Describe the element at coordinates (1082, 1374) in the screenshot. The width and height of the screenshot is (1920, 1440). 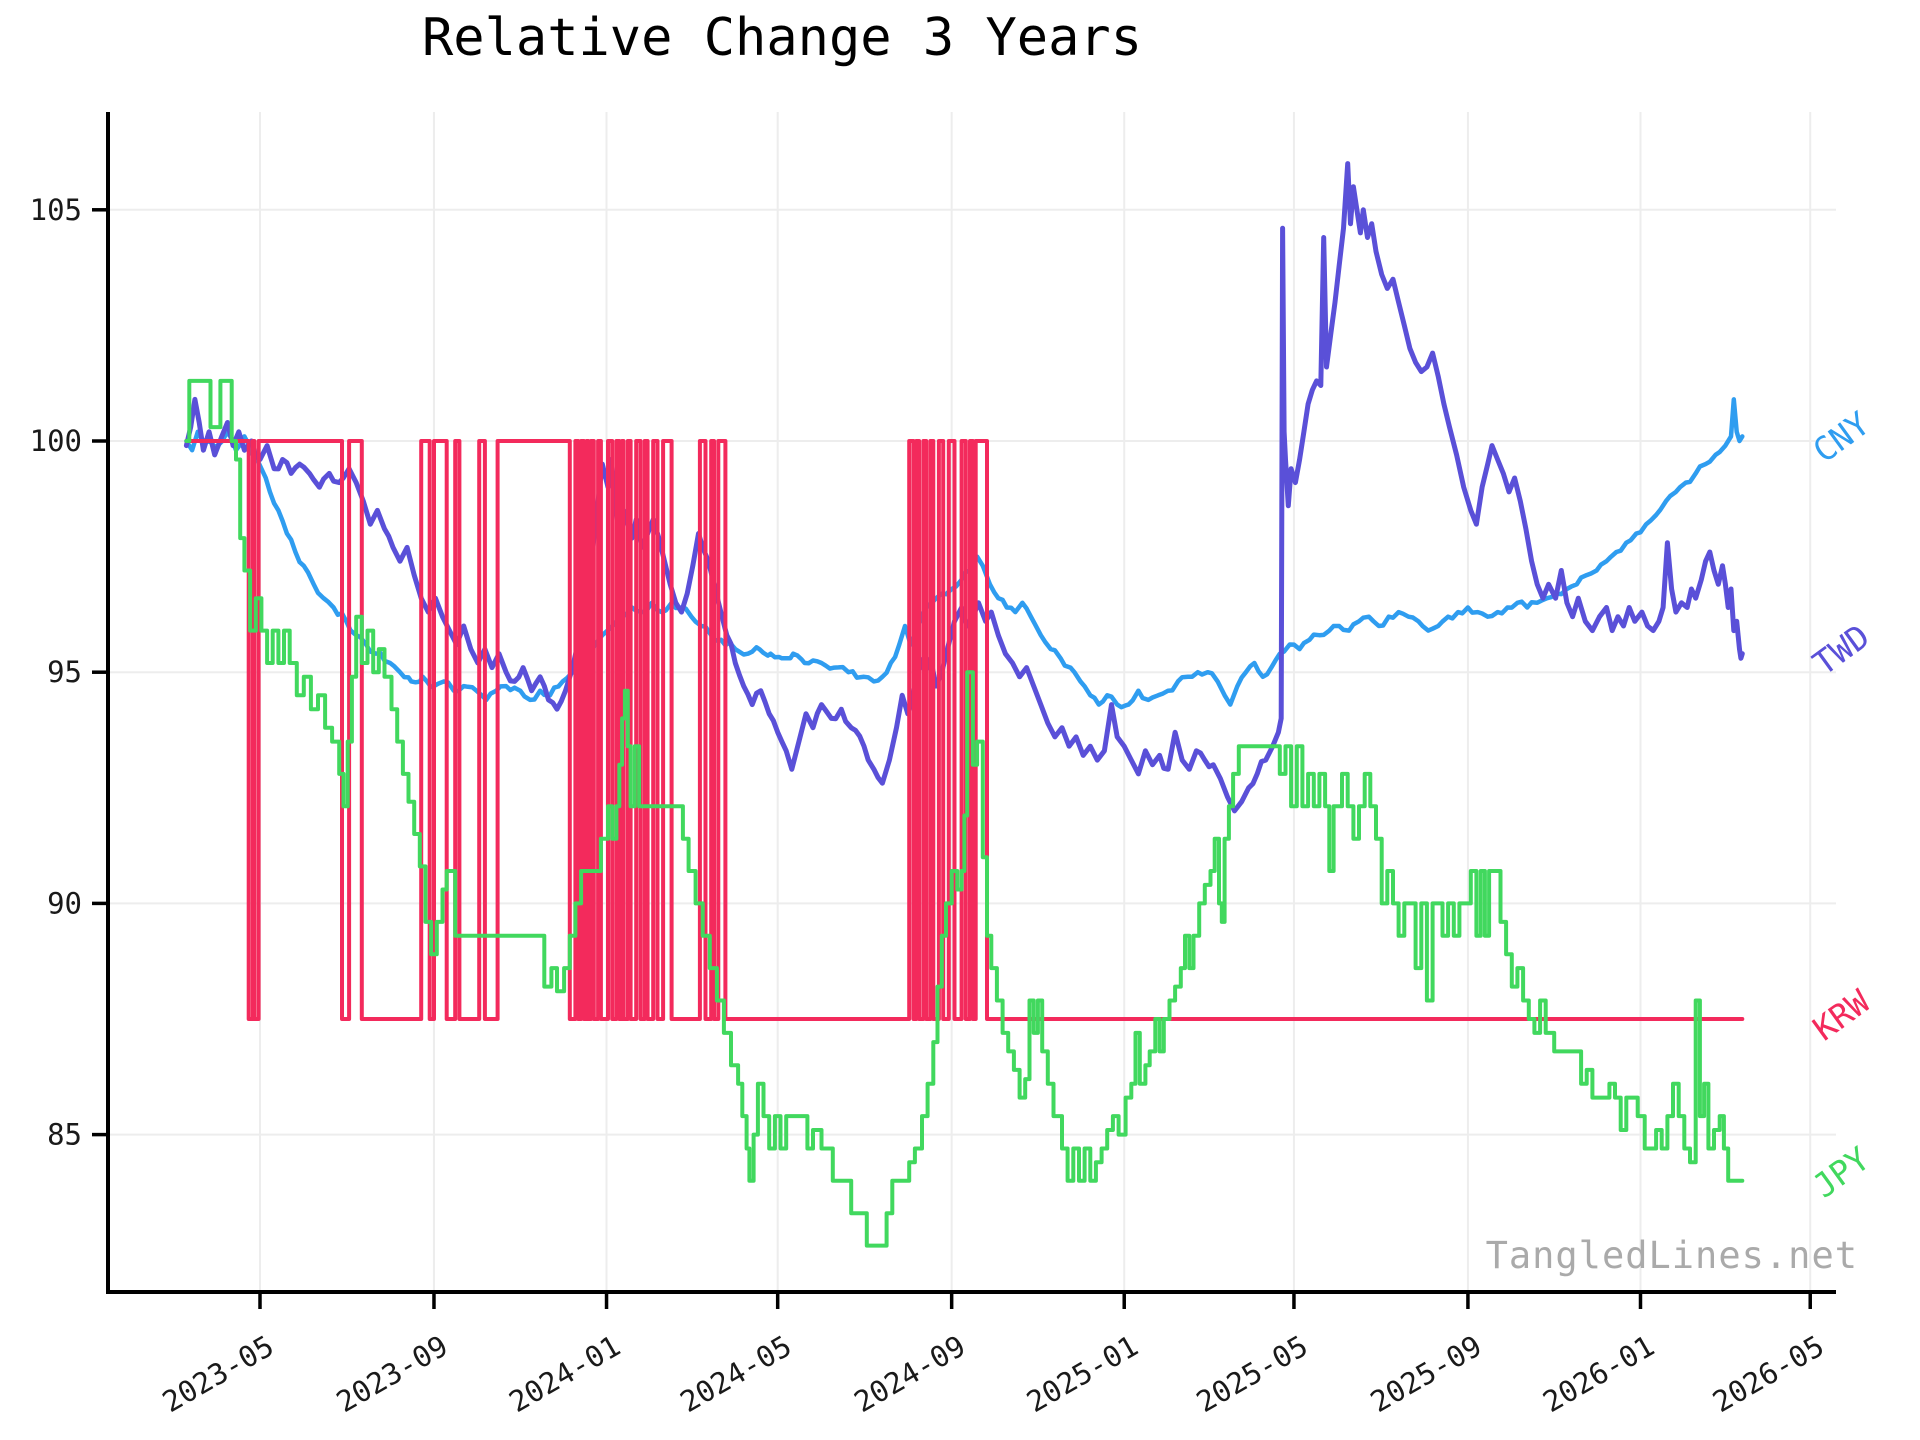
I see `x-tick-label: 2025-01` at that location.